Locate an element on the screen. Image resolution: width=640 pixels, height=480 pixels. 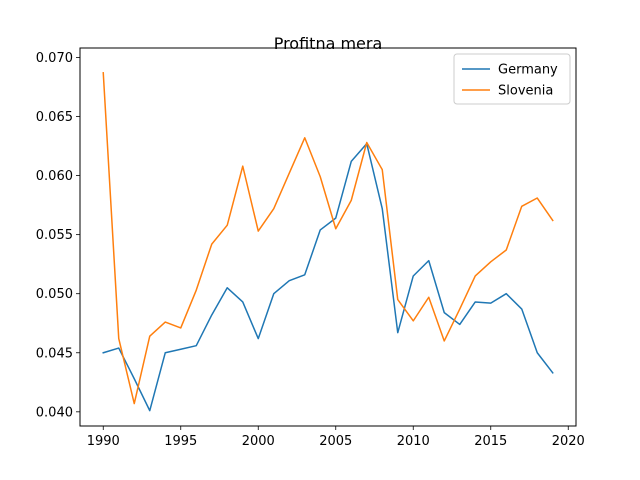
x-tick-label: 1990 is located at coordinates (103, 441).